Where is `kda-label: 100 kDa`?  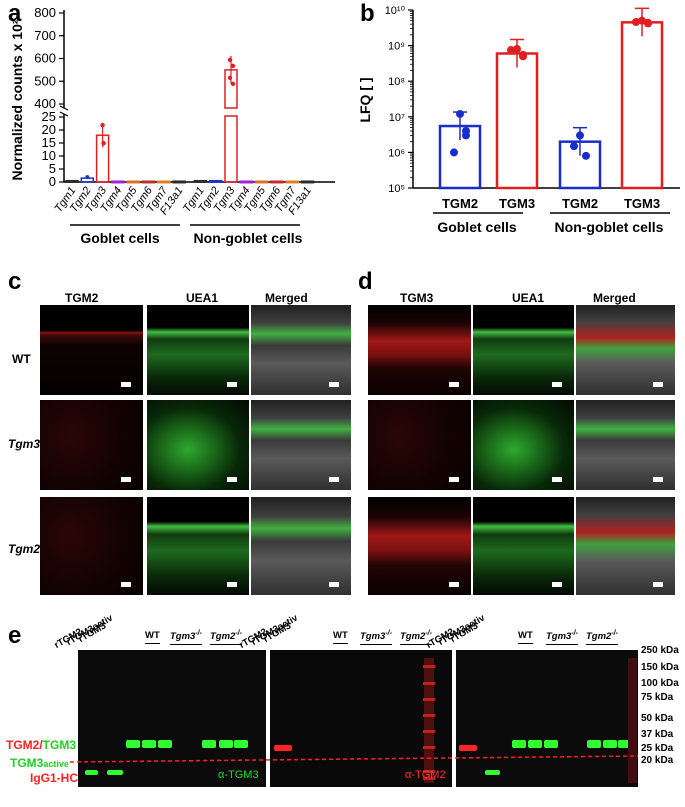
kda-label: 100 kDa is located at coordinates (660, 683).